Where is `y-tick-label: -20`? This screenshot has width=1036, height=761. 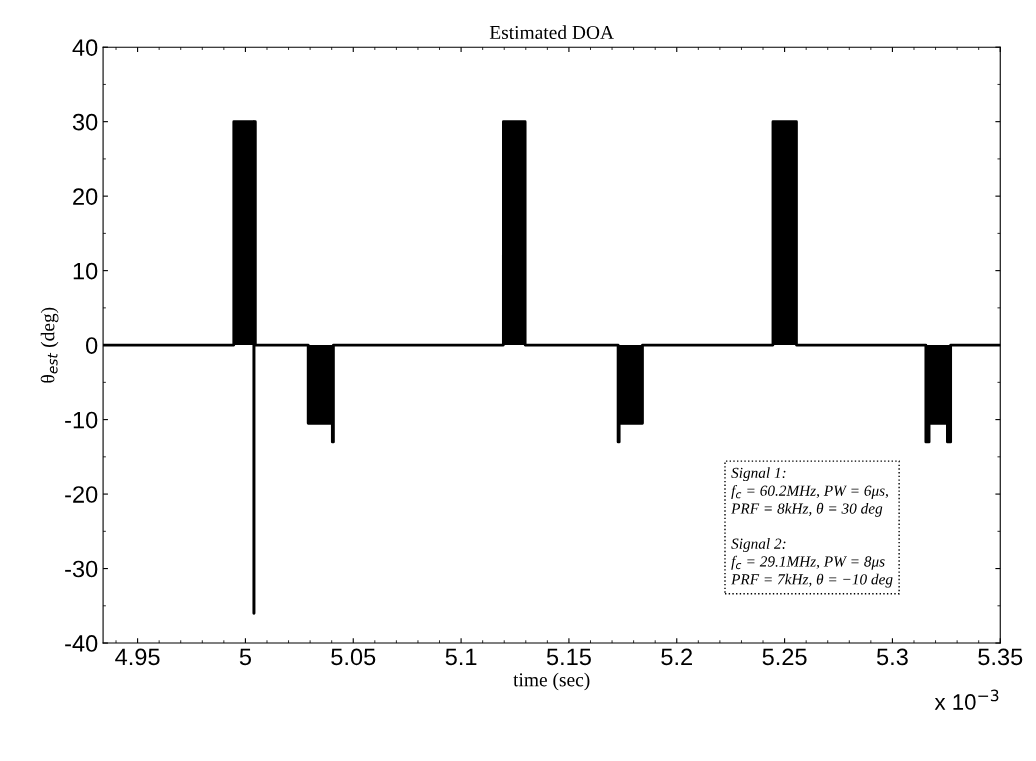 y-tick-label: -20 is located at coordinates (81, 494).